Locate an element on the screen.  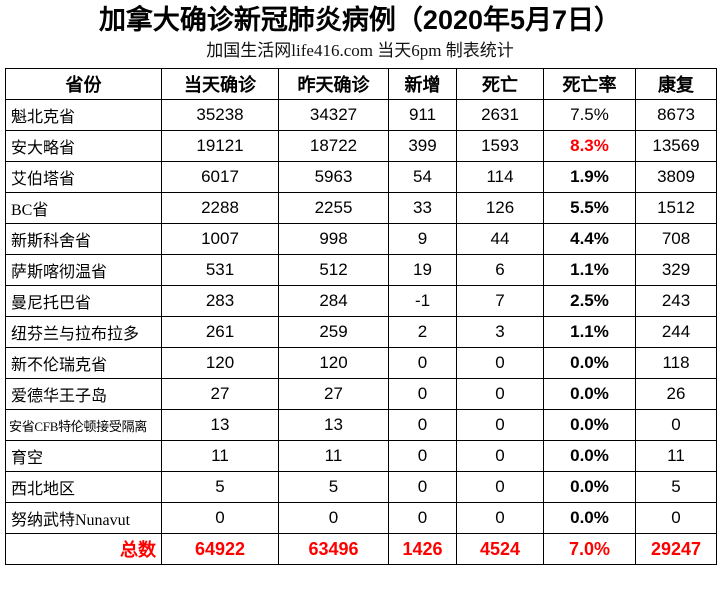
total-cell-today: 64922 is located at coordinates (220, 549).